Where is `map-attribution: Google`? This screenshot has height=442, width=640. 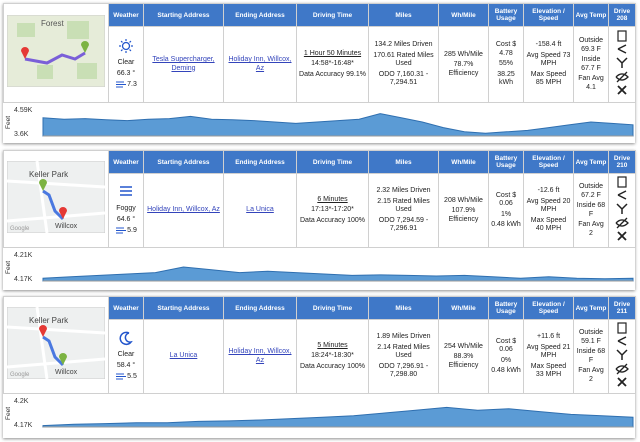 map-attribution: Google is located at coordinates (20, 229).